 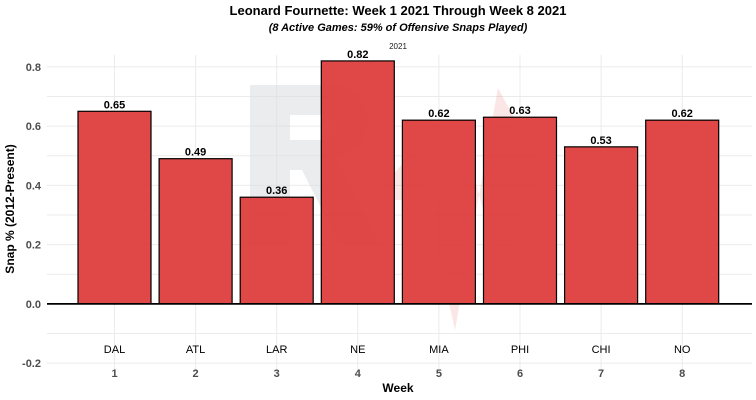 I want to click on y-tick-label: 0.6, so click(x=33, y=127).